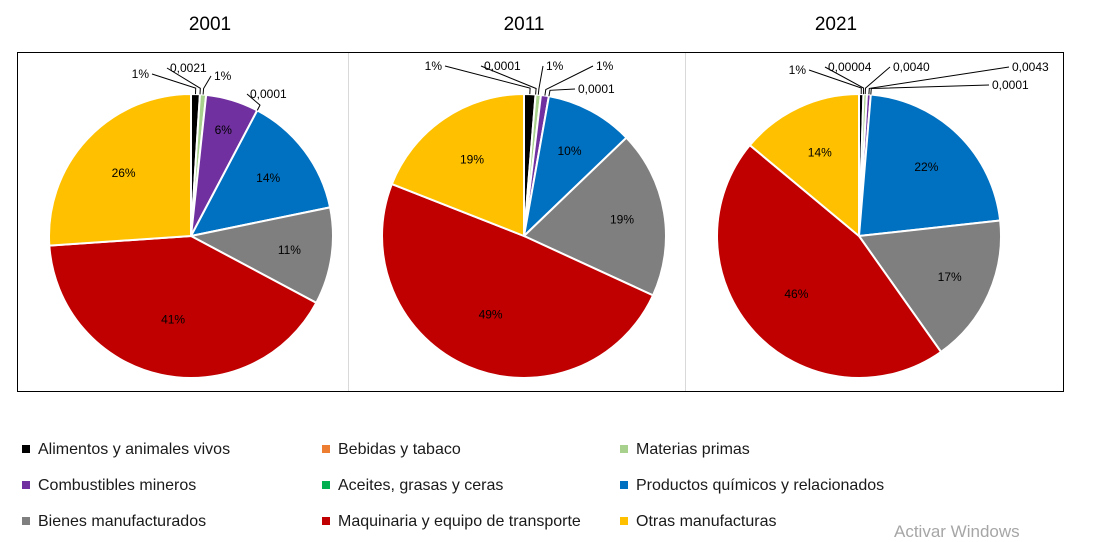 The width and height of the screenshot is (1095, 542). I want to click on legend-label: Otras manufacturas, so click(706, 521).